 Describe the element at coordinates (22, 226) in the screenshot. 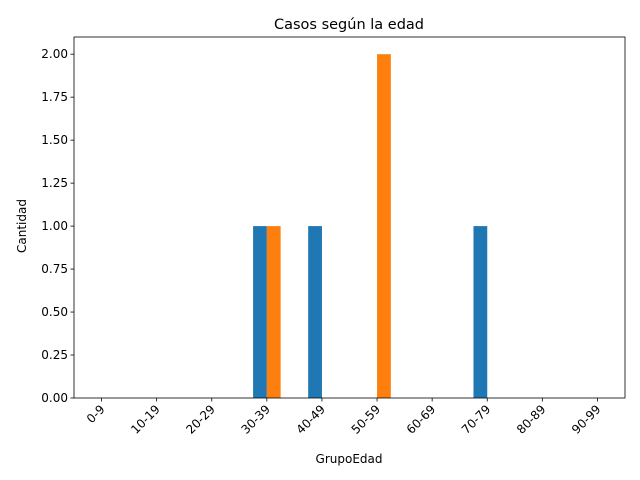

I see `y-axis-label: Cantidad` at that location.